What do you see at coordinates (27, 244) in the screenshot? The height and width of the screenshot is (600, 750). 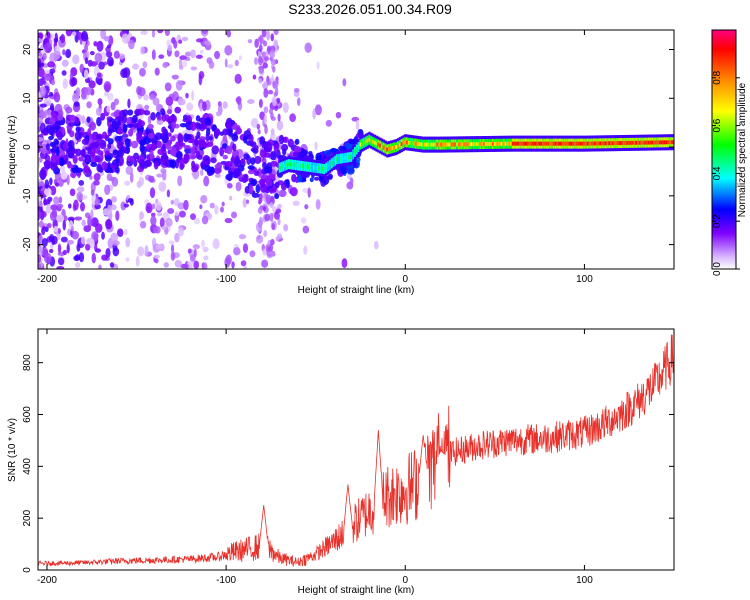 I see `spectrogram-y-tick-label: -20` at bounding box center [27, 244].